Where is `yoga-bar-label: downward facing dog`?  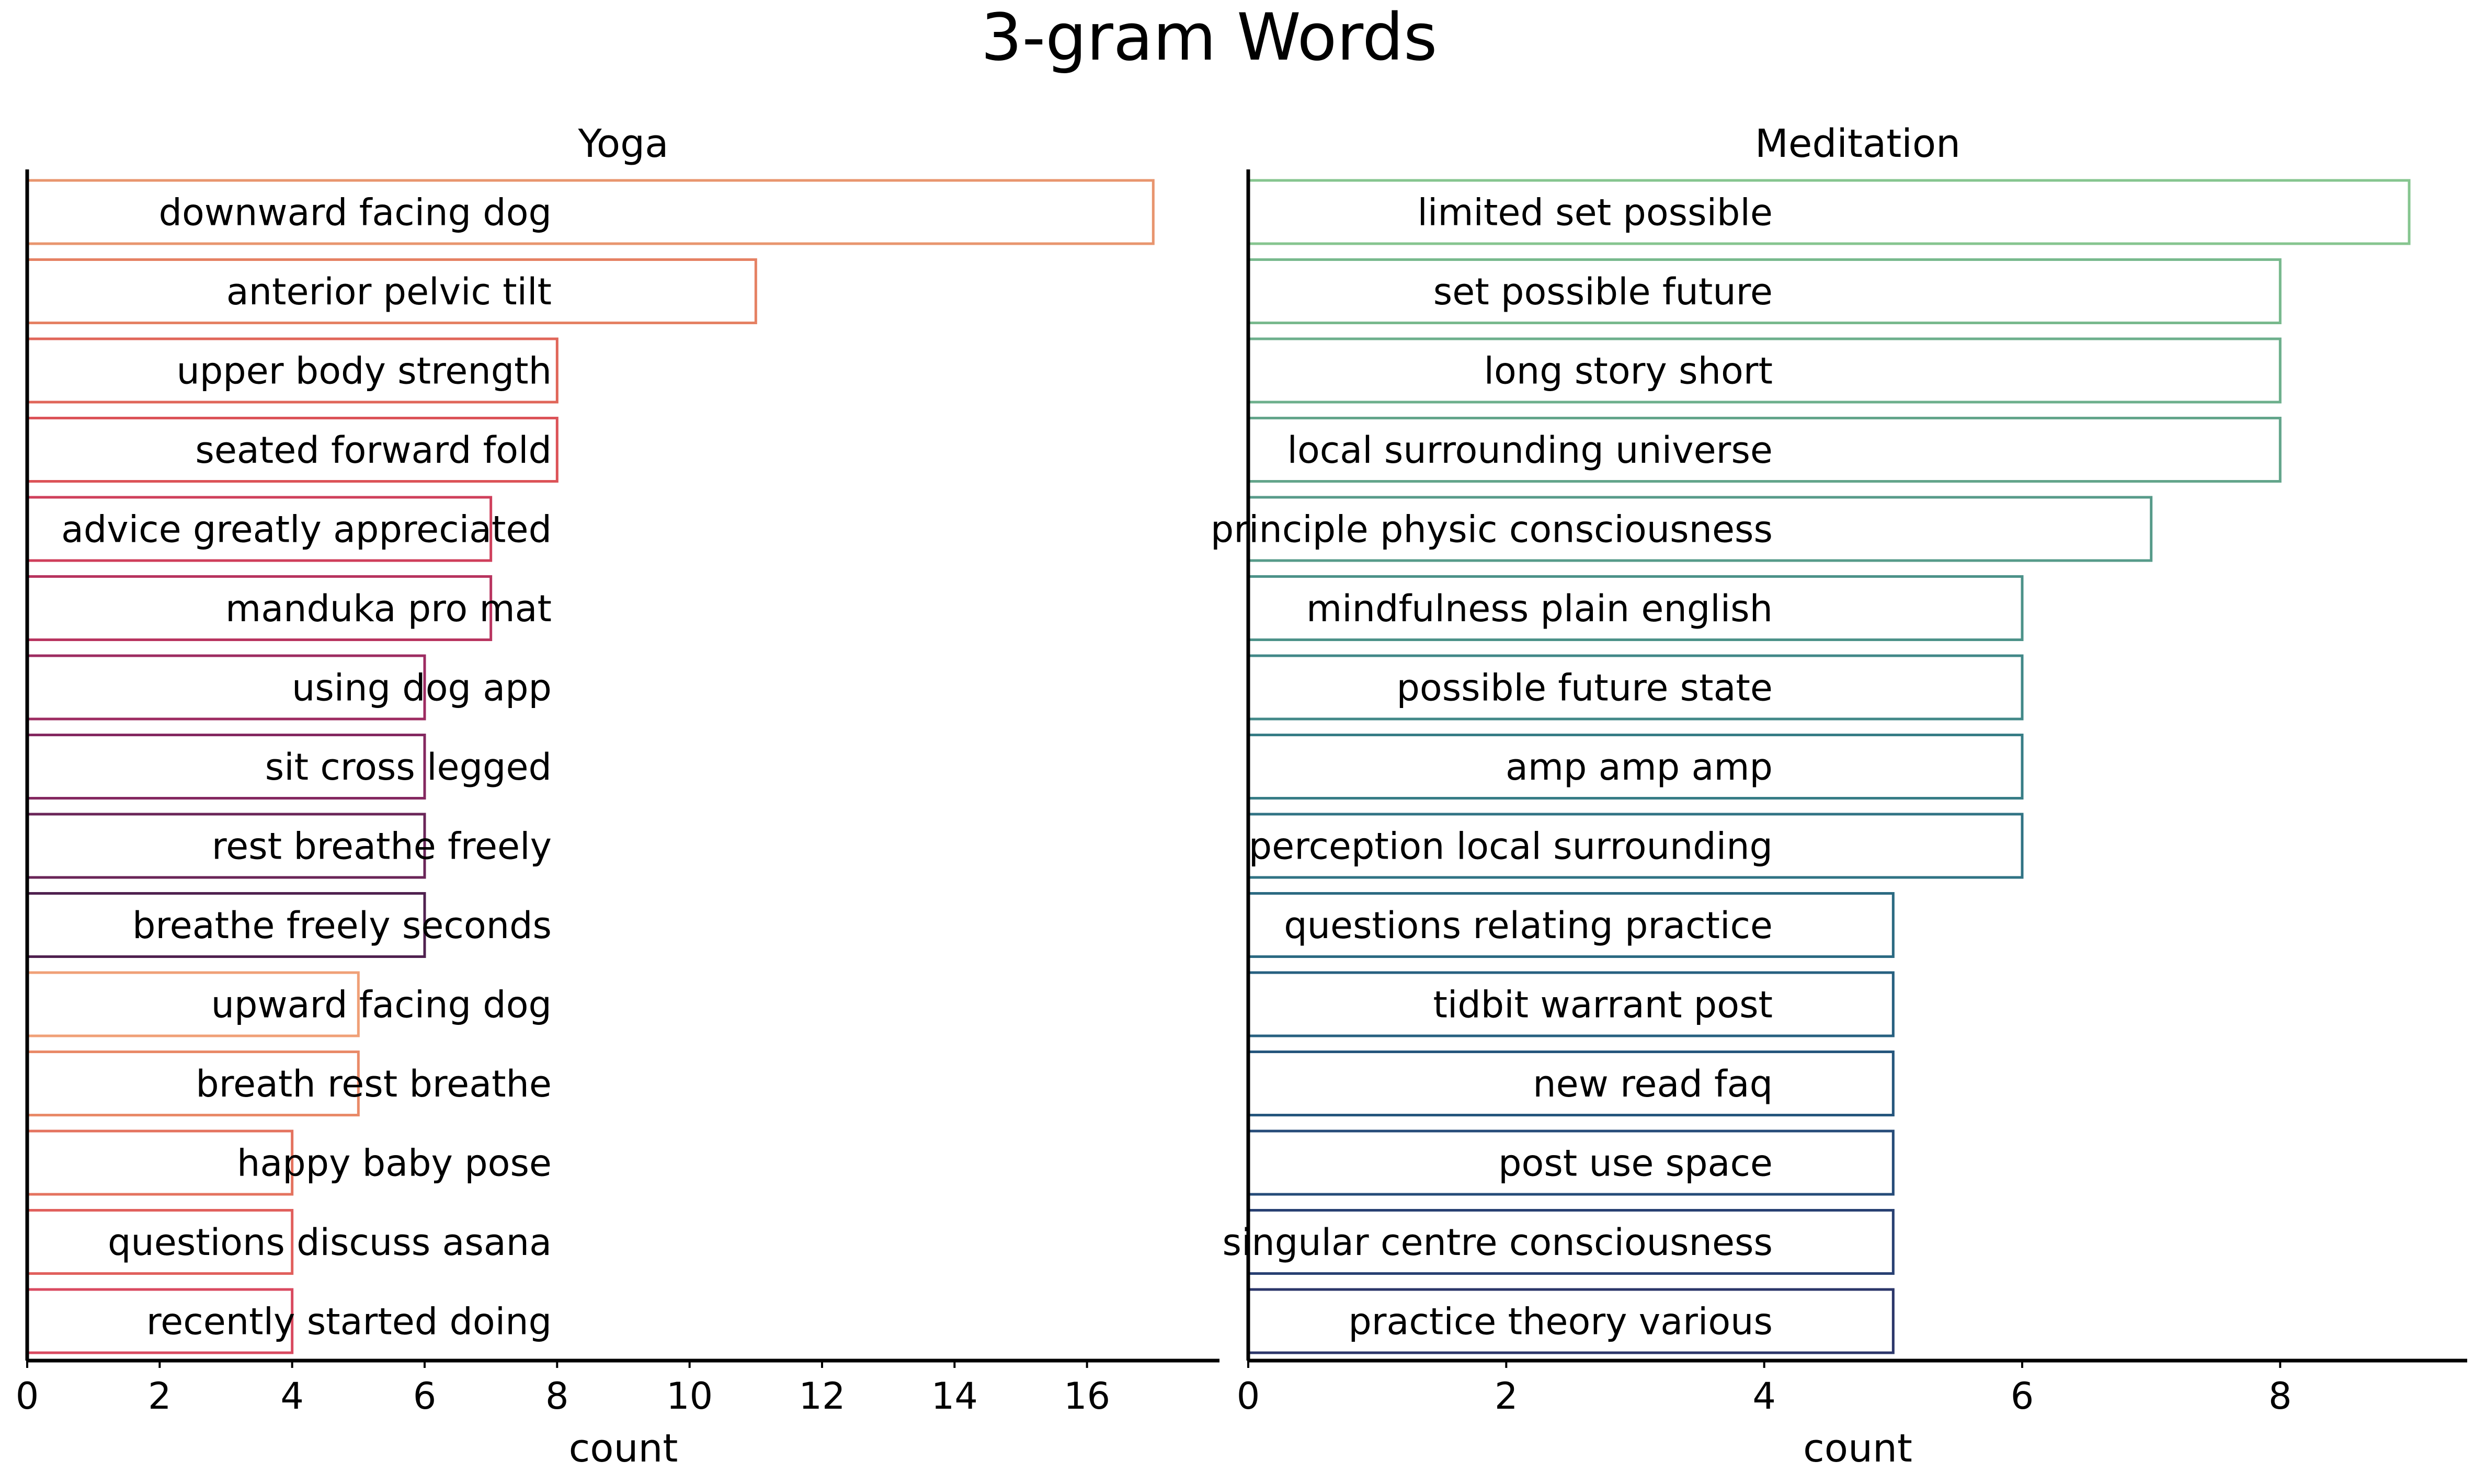
yoga-bar-label: downward facing dog is located at coordinates (355, 212).